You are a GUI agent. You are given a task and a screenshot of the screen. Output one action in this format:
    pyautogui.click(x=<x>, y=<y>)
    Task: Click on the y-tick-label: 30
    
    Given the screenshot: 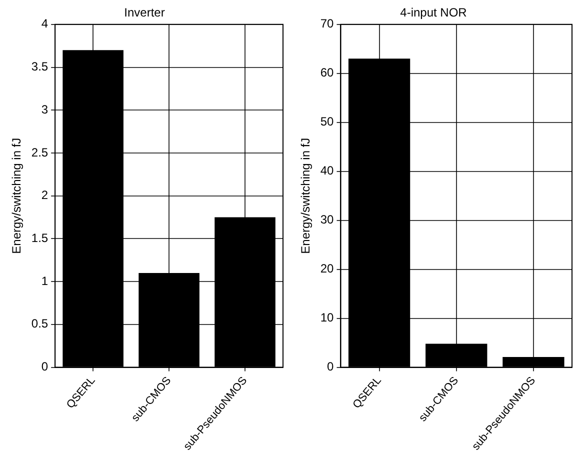 What is the action you would take?
    pyautogui.click(x=327, y=219)
    